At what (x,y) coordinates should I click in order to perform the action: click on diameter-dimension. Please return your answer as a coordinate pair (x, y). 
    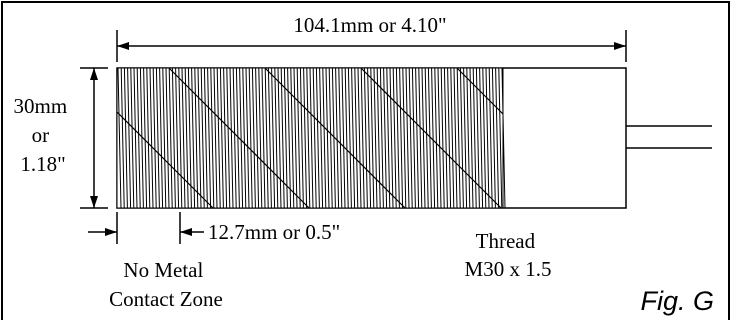
    Looking at the image, I should click on (94, 138).